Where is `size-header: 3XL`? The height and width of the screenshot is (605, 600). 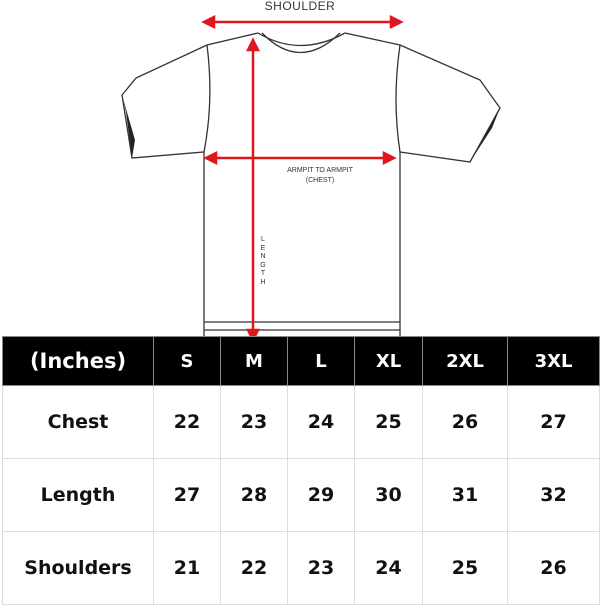
size-header: 3XL is located at coordinates (553, 361).